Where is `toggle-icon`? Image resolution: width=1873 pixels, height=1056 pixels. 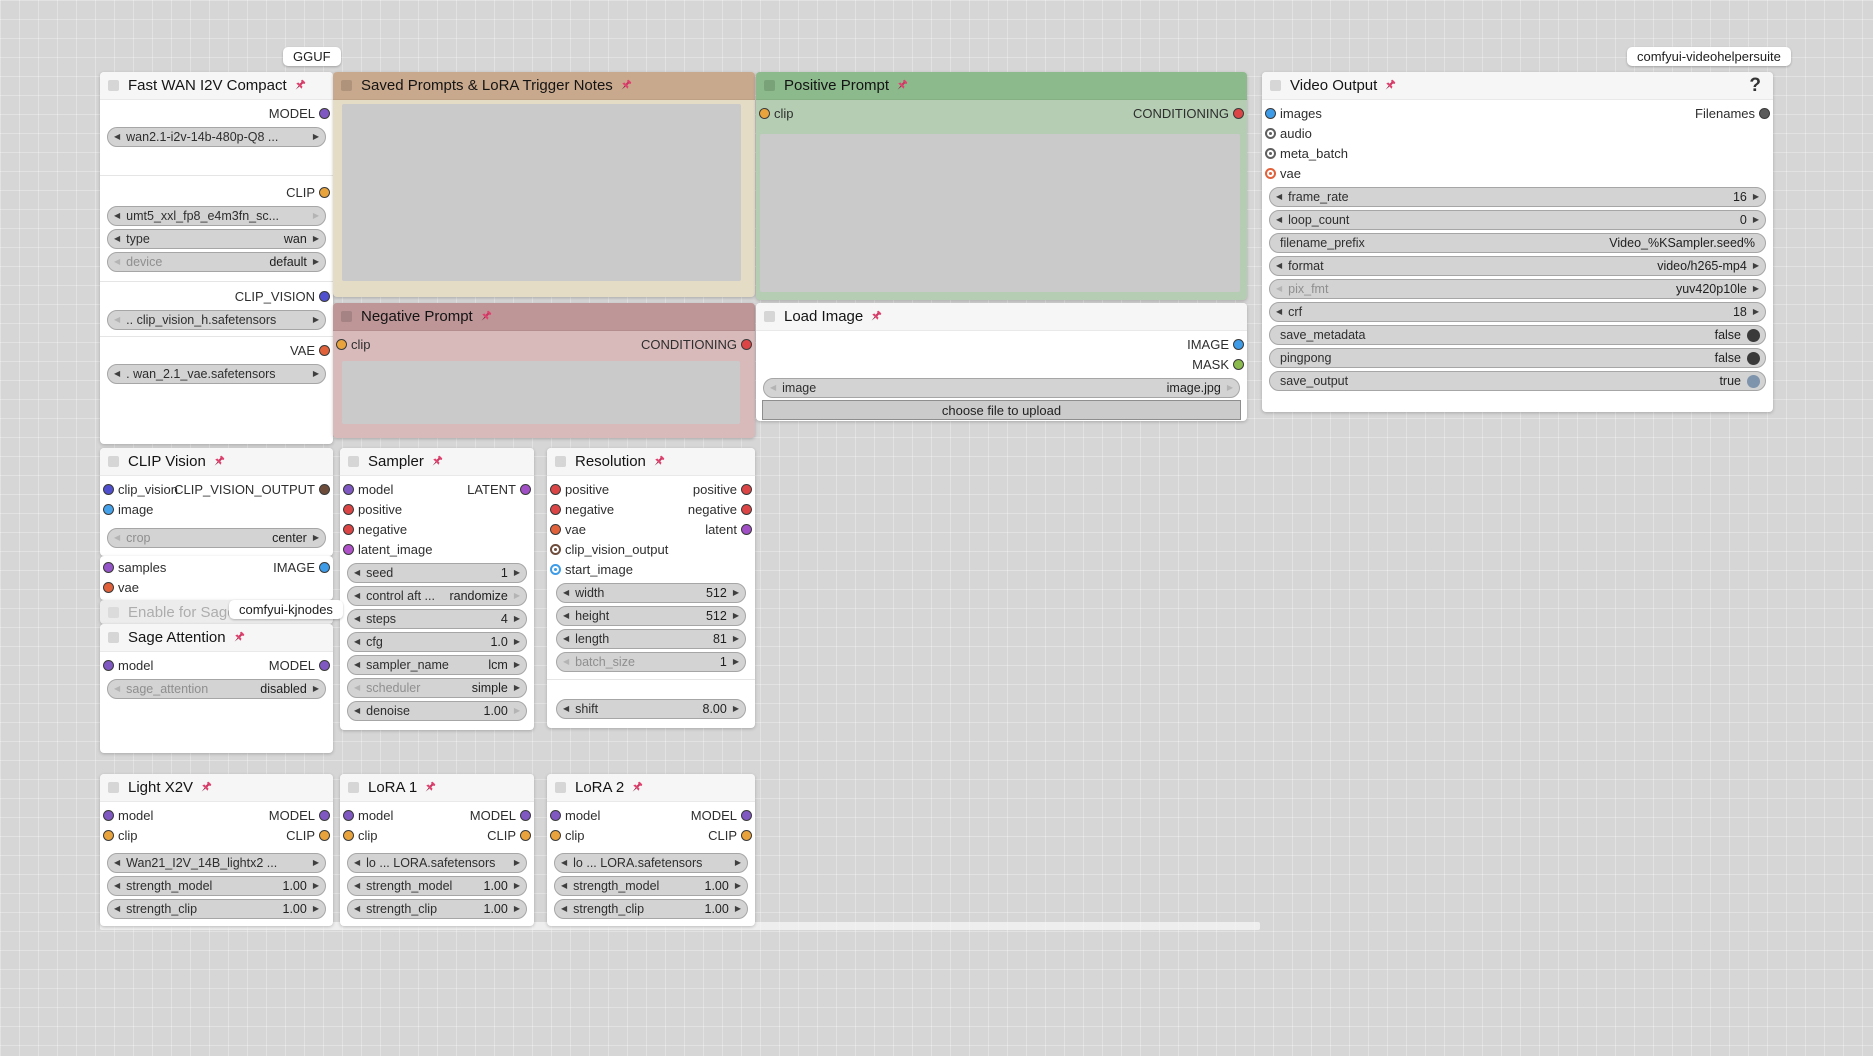 toggle-icon is located at coordinates (1753, 358).